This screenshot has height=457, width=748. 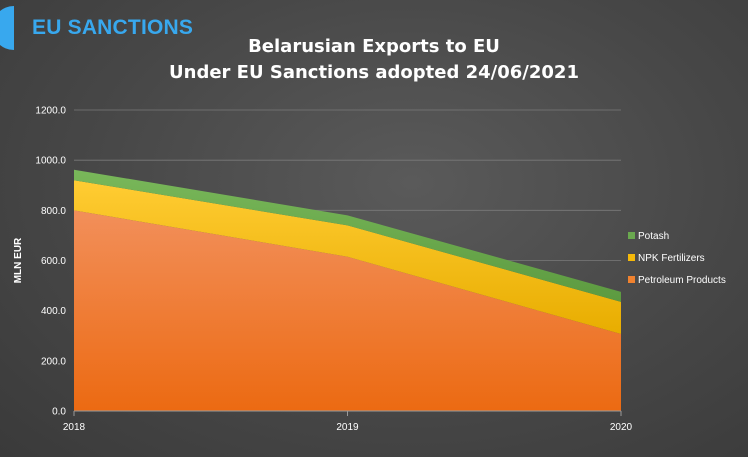 What do you see at coordinates (374, 72) in the screenshot?
I see `chart-title-line-2: Under EU Sanctions adopted 24/06/2021` at bounding box center [374, 72].